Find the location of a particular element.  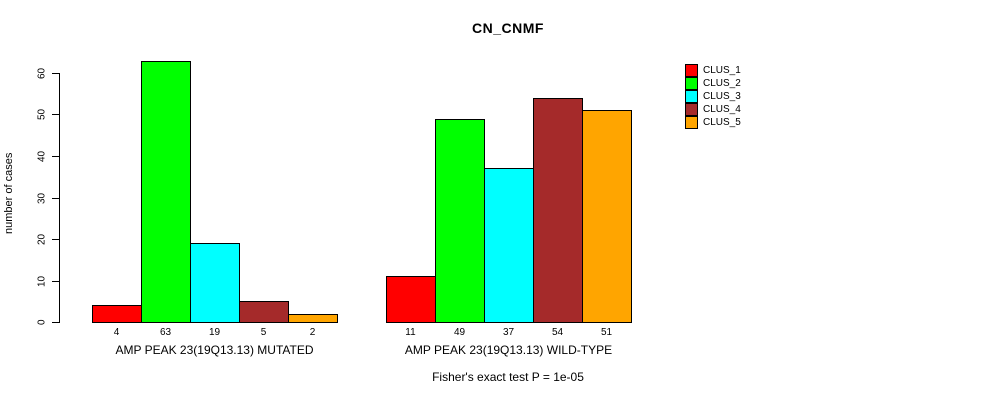

bar-value-label: 11 is located at coordinates (410, 332).